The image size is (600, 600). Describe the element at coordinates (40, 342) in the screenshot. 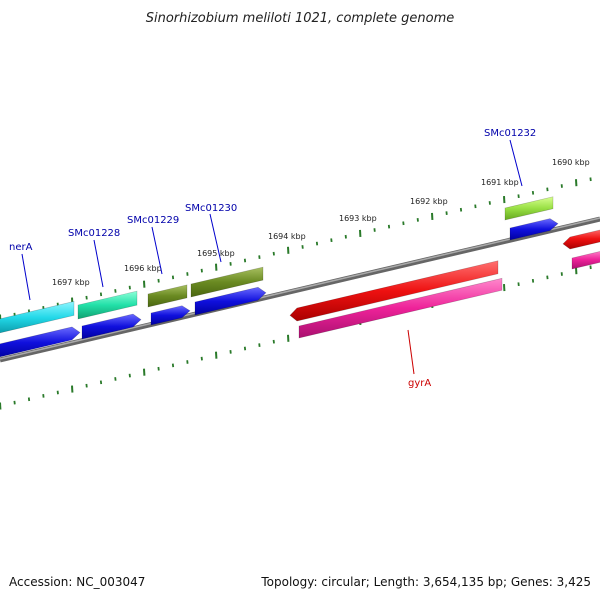

I see `cds-nera` at that location.